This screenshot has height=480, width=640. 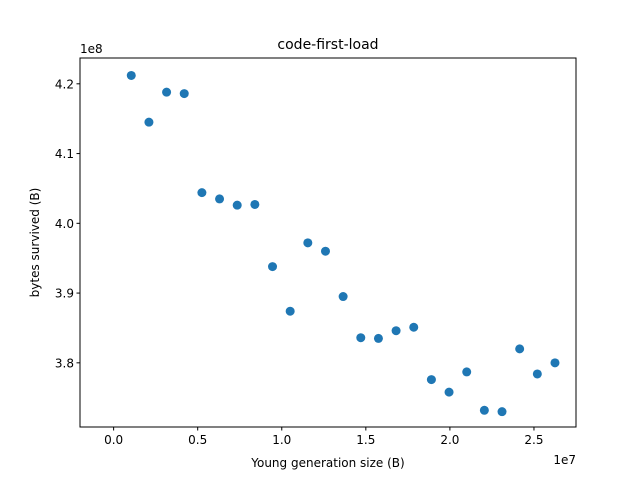 What do you see at coordinates (327, 463) in the screenshot?
I see `x-axis-label: Young generation size (B)` at bounding box center [327, 463].